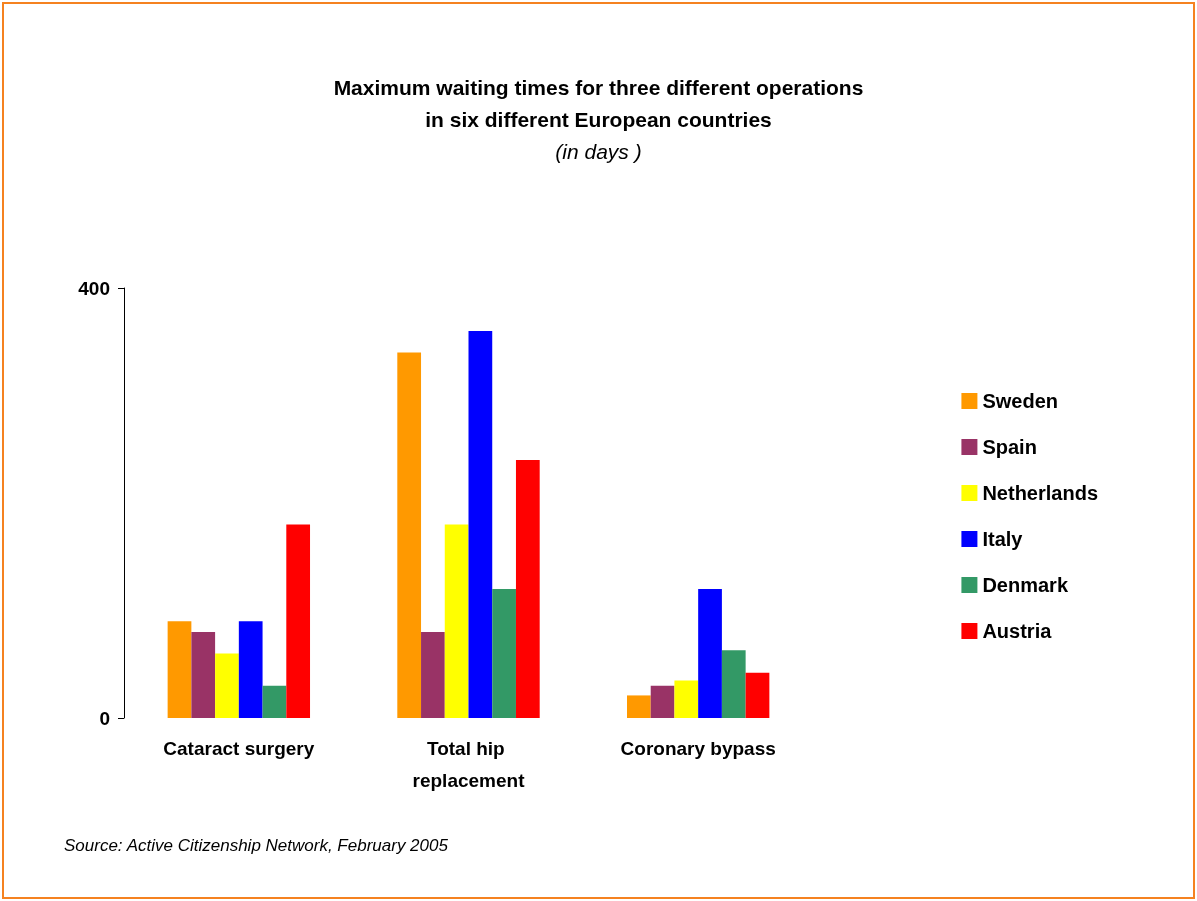 The image size is (1197, 901). What do you see at coordinates (598, 103) in the screenshot?
I see `chart-title: Maximum waiting times for three different operations in six different European countries` at bounding box center [598, 103].